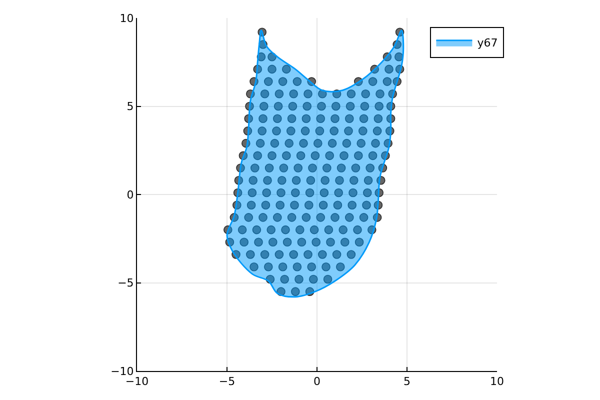  Describe the element at coordinates (122, 371) in the screenshot. I see `y-tick-label: −10` at that location.